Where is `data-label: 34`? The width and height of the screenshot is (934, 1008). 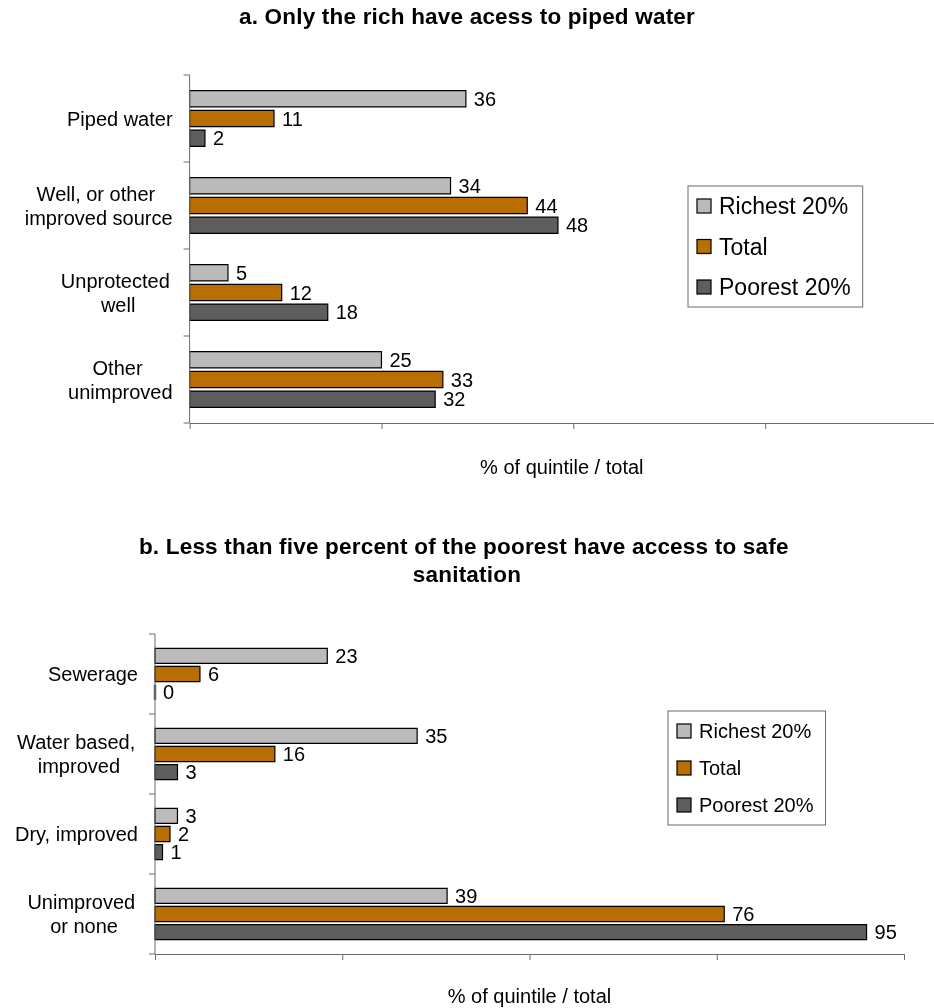
data-label: 34 is located at coordinates (469, 185).